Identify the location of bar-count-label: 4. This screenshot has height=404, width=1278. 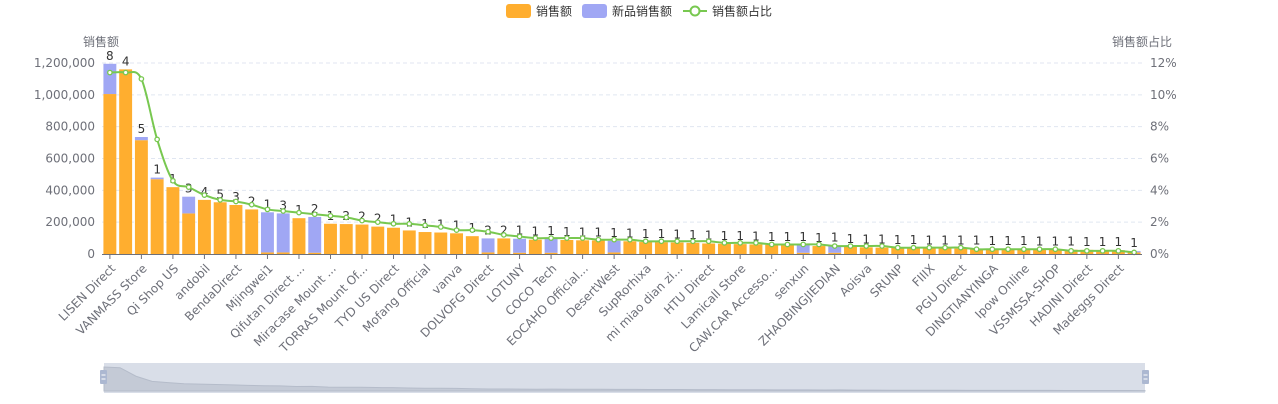
(126, 61).